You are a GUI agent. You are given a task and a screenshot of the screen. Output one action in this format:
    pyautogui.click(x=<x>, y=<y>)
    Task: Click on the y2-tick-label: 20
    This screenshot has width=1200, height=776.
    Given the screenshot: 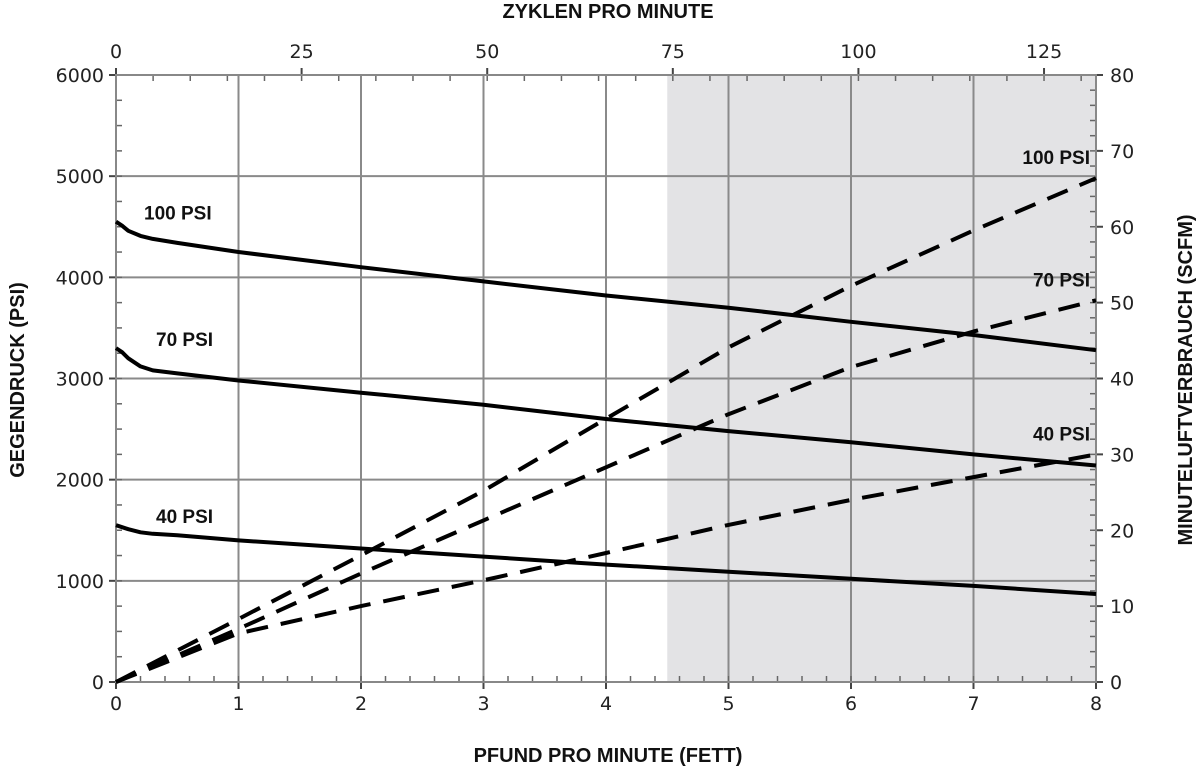 What is the action you would take?
    pyautogui.click(x=1122, y=531)
    